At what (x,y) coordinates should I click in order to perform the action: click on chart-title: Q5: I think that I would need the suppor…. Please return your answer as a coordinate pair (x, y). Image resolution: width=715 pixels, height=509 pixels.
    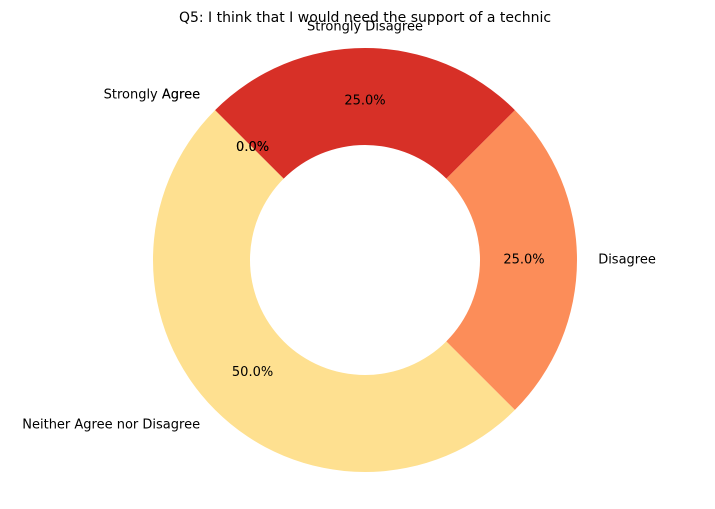
    Looking at the image, I should click on (365, 18).